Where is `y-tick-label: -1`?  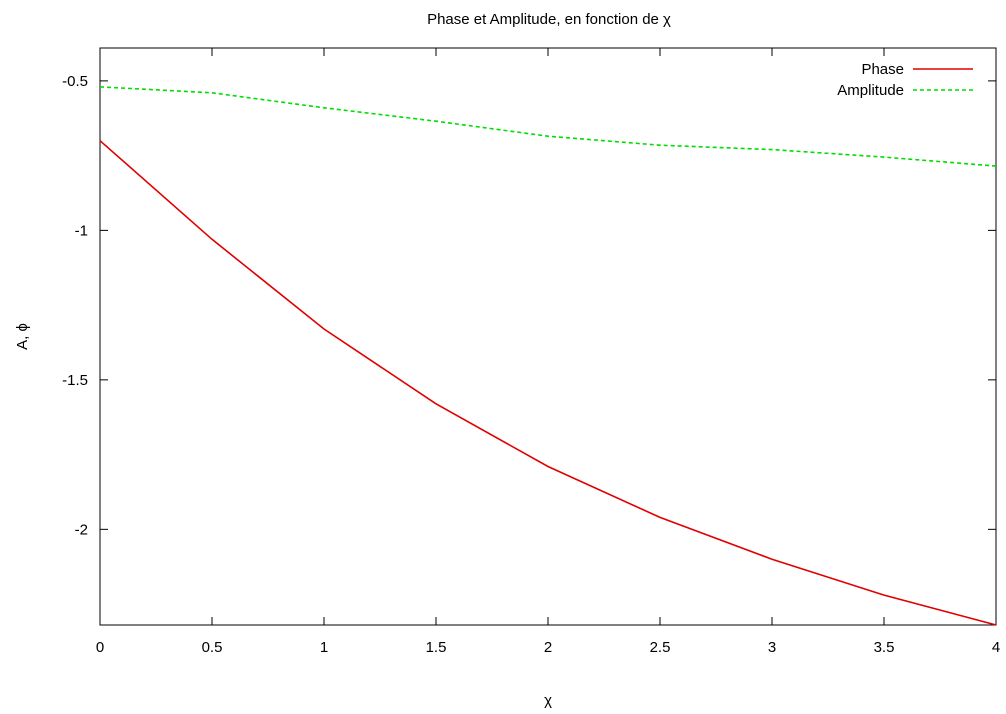 y-tick-label: -1 is located at coordinates (81, 230).